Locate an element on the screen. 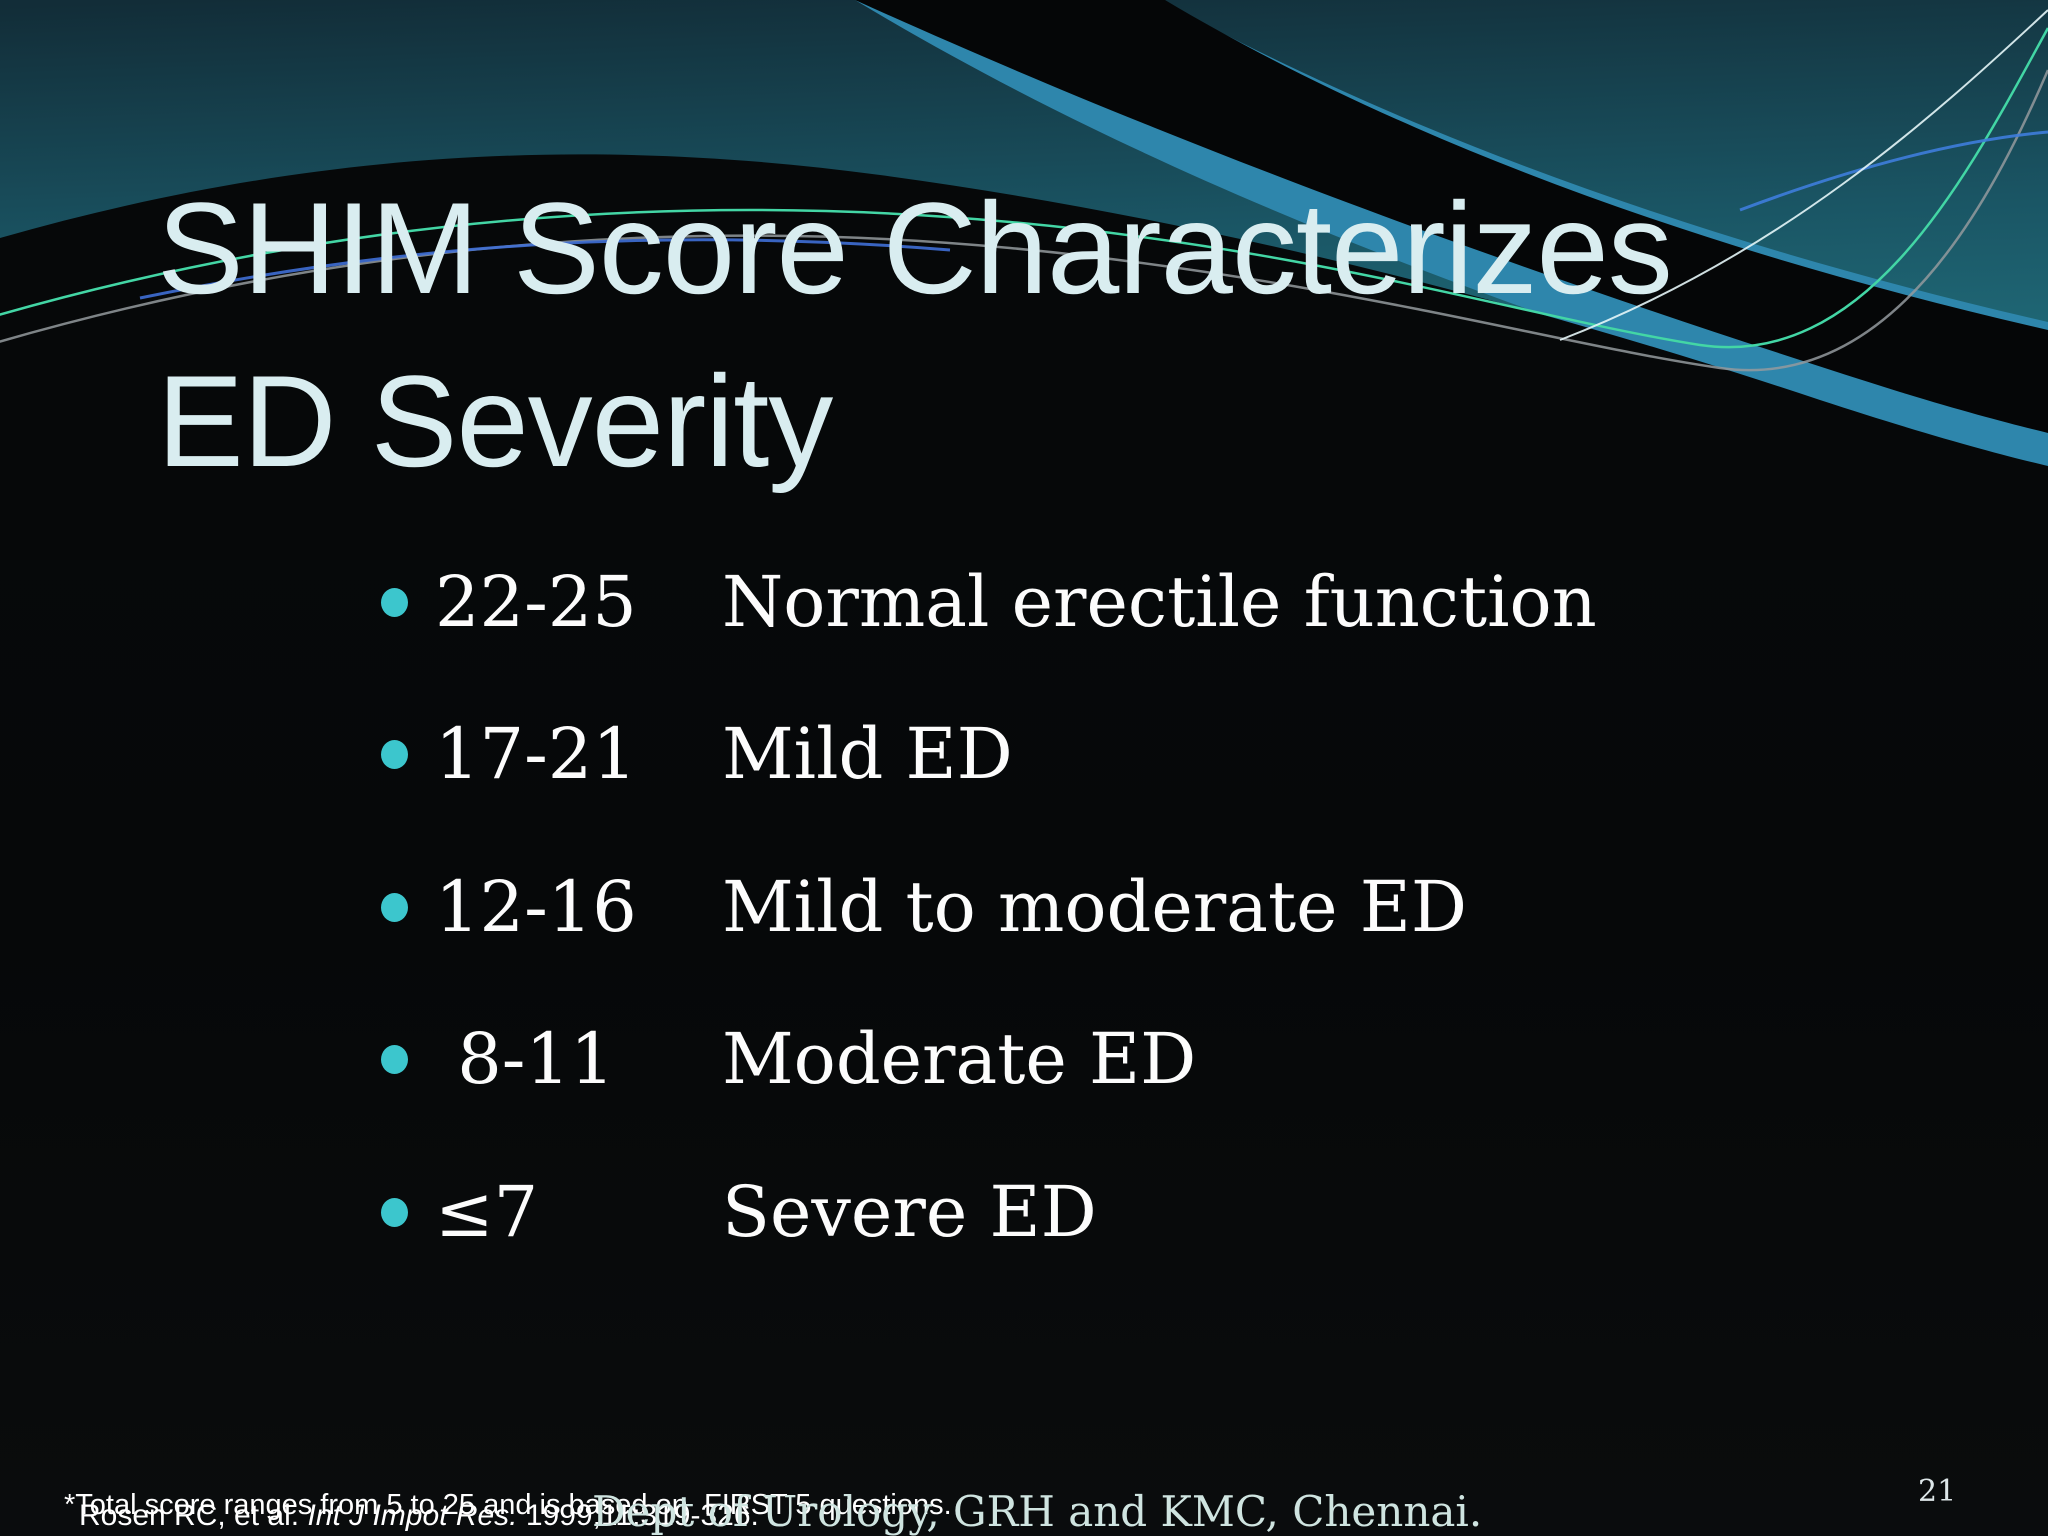  citation-journal: Int J Impot Res. is located at coordinates (412, 1515).